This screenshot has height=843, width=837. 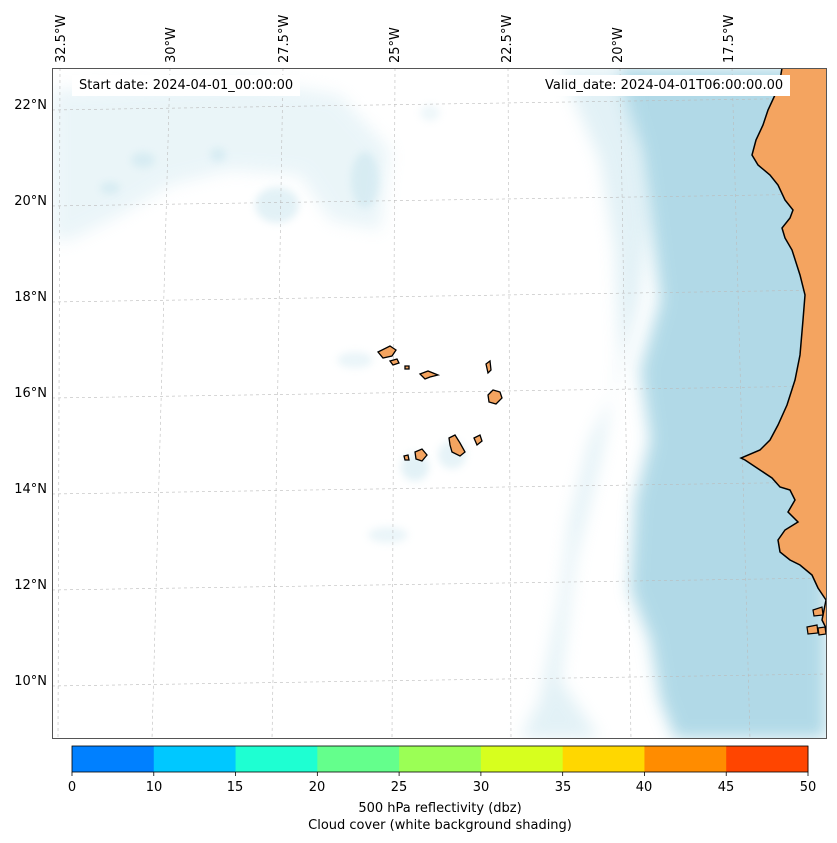 What do you see at coordinates (171, 45) in the screenshot?
I see `lon-label-30w: 30°W` at bounding box center [171, 45].